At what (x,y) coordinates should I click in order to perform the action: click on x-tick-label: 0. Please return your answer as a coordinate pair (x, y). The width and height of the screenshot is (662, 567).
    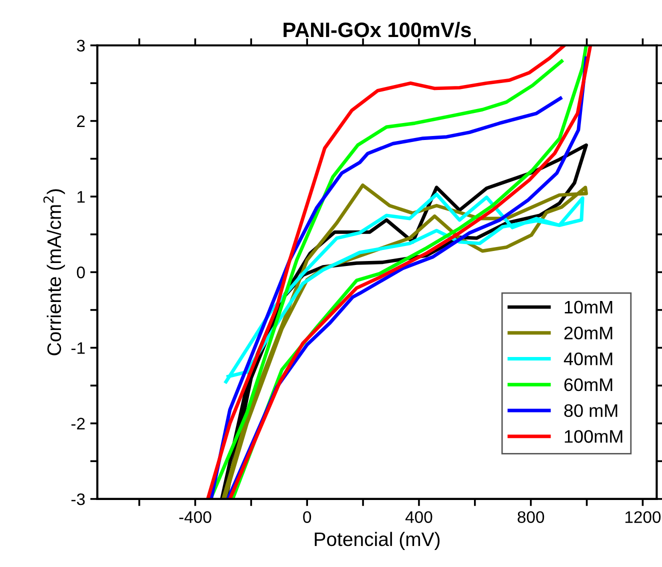
    Looking at the image, I should click on (307, 517).